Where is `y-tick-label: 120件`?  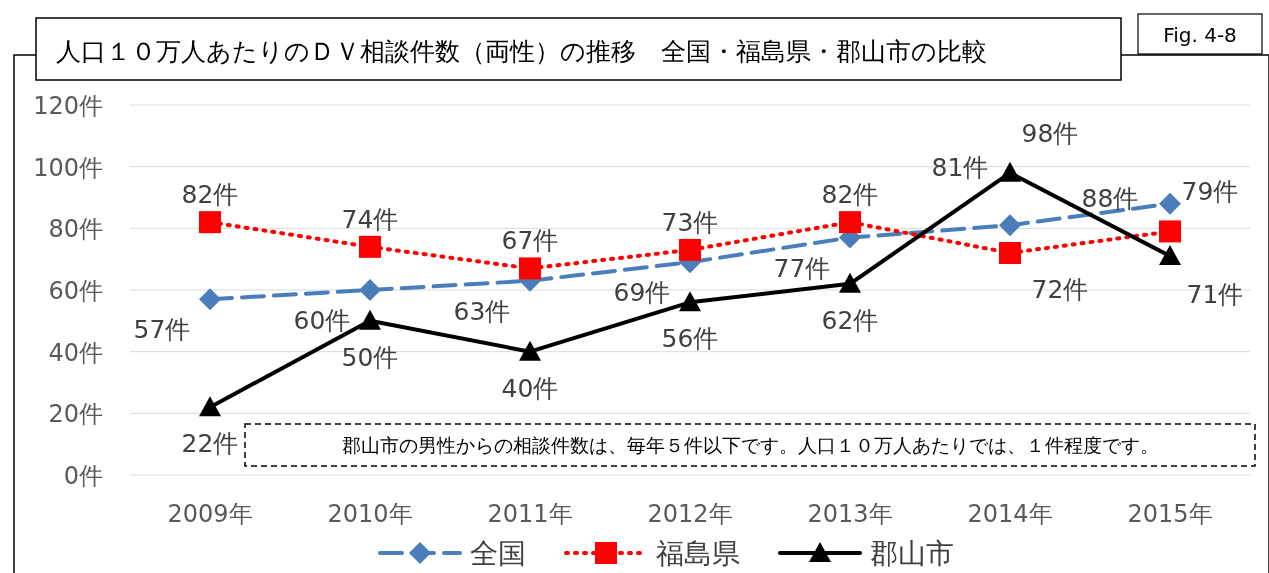
y-tick-label: 120件 is located at coordinates (68, 106).